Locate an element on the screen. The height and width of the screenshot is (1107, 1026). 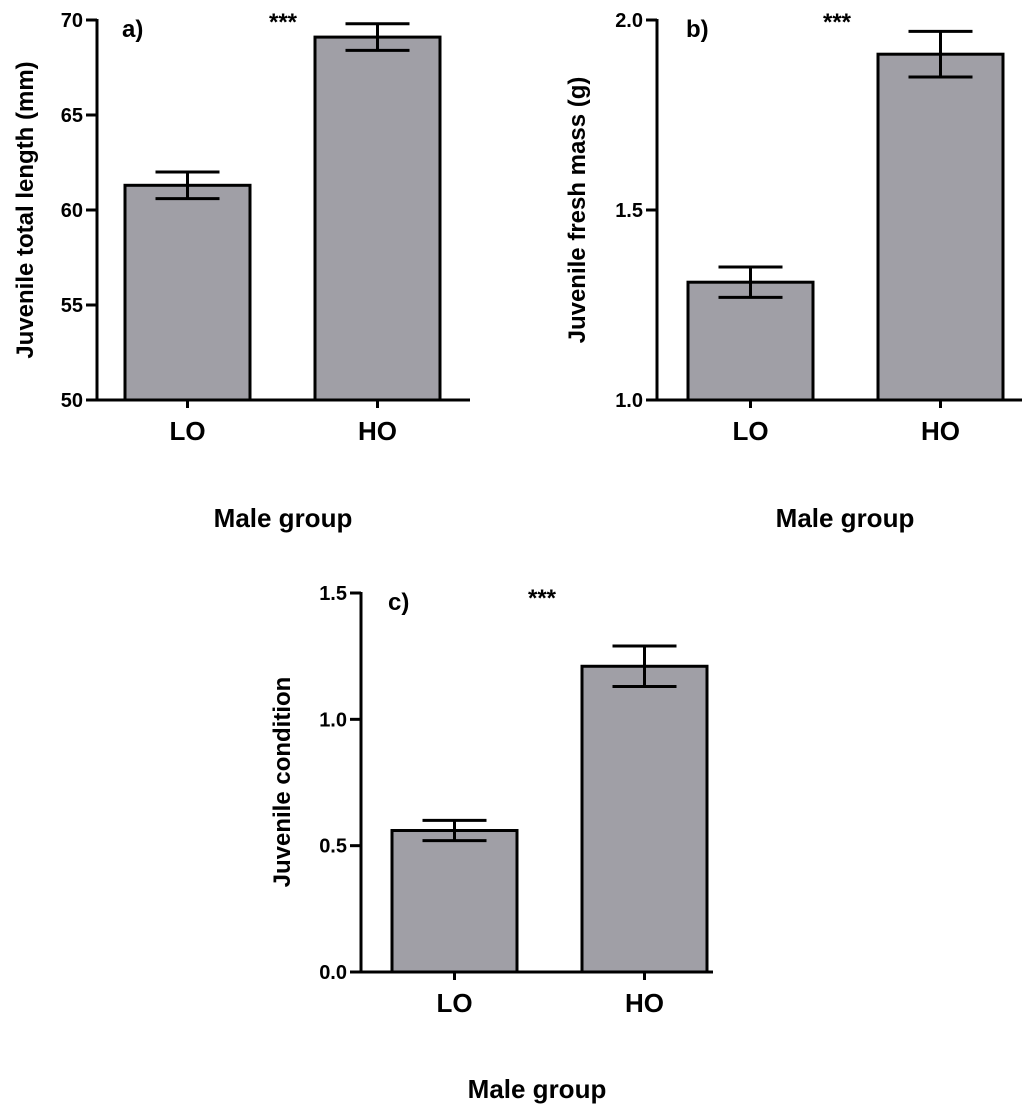
y-tick-label: 50 is located at coordinates (72, 401).